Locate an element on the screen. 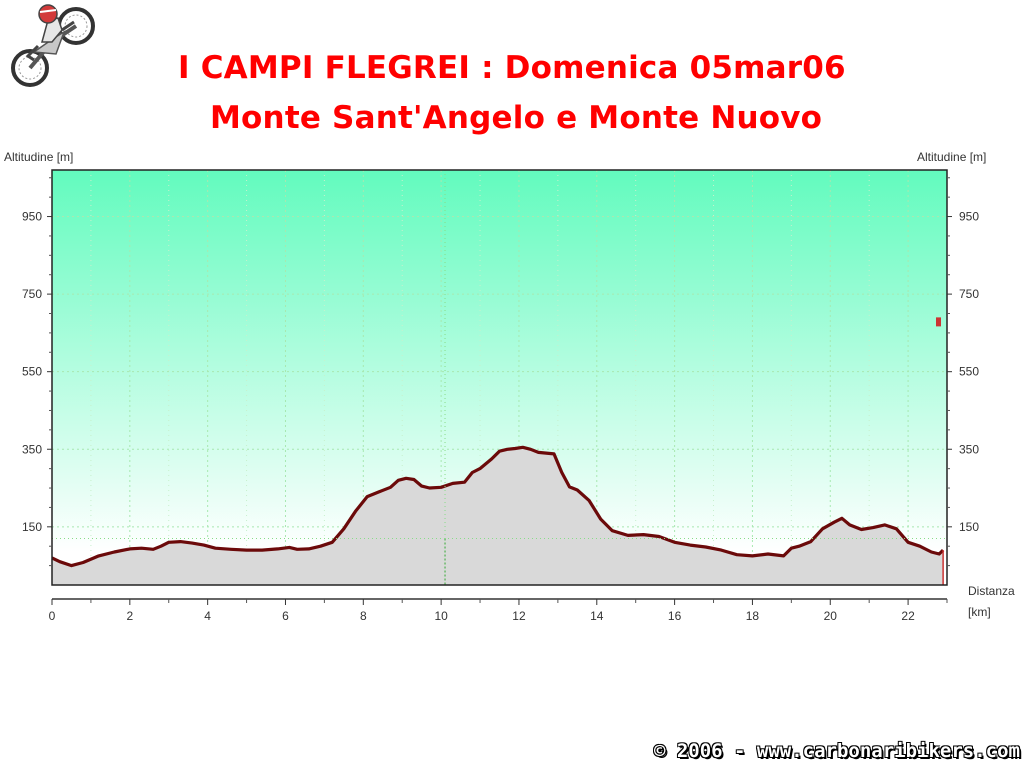 The height and width of the screenshot is (768, 1024). y-tick-label-left: 950 is located at coordinates (32, 217).